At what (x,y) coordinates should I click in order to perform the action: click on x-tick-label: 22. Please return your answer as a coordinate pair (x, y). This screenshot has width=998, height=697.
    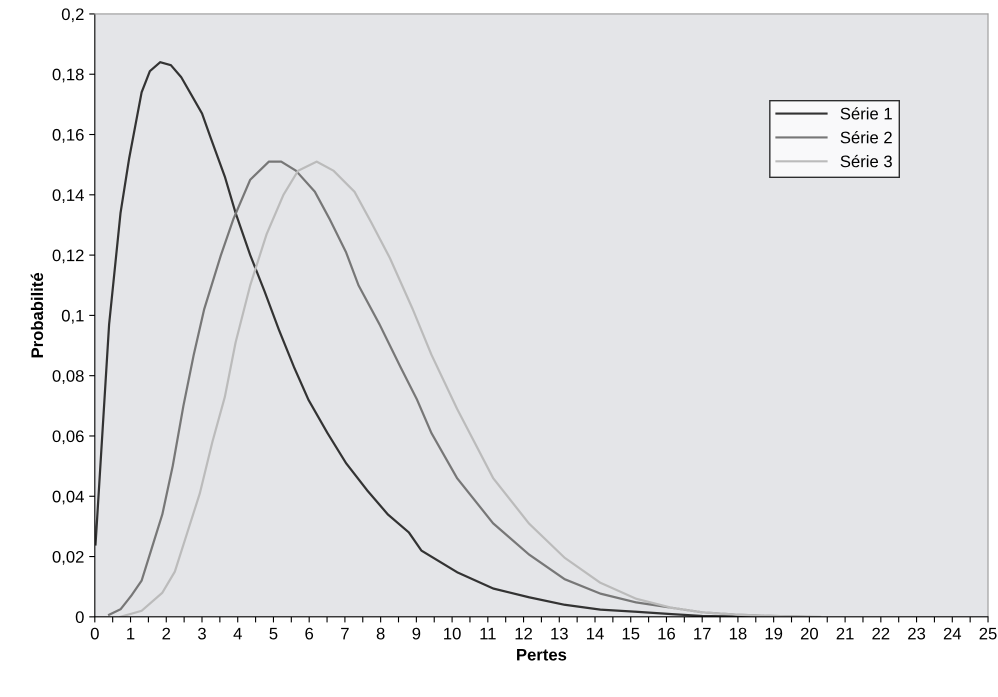
    Looking at the image, I should click on (881, 634).